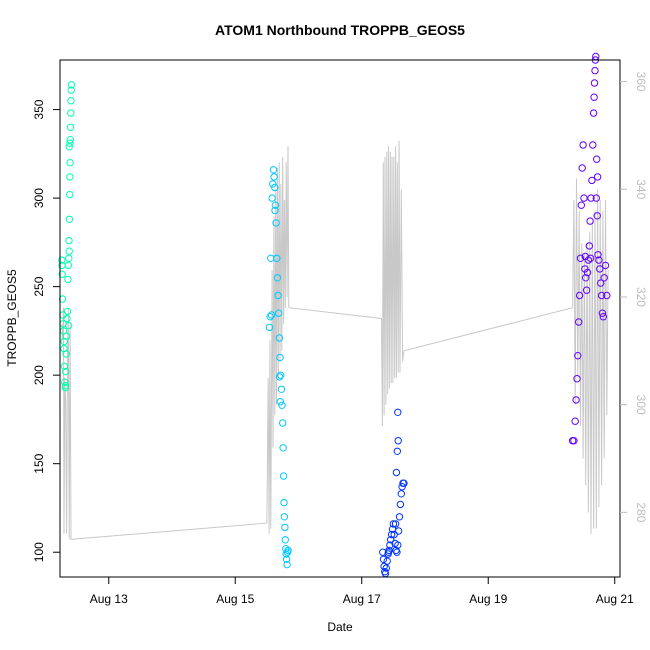 The width and height of the screenshot is (650, 650). I want to click on y-axis-right: 280 300 320 340 360, so click(634, 297).